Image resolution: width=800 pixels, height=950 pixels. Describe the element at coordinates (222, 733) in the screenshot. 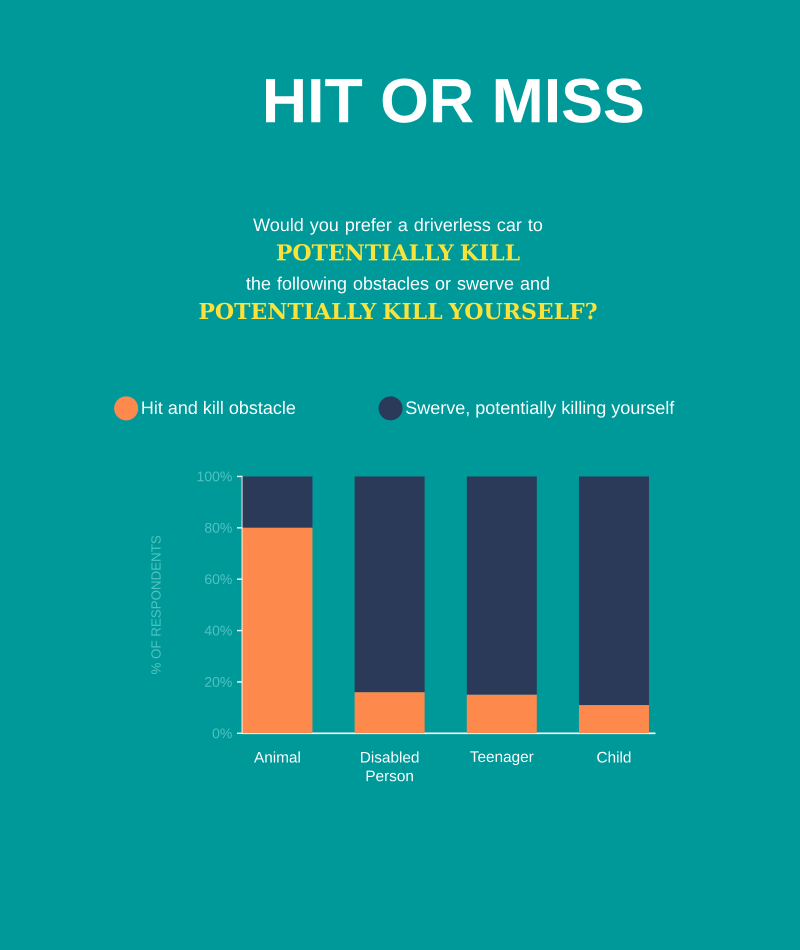

I see `y-tick-label: 0%` at that location.